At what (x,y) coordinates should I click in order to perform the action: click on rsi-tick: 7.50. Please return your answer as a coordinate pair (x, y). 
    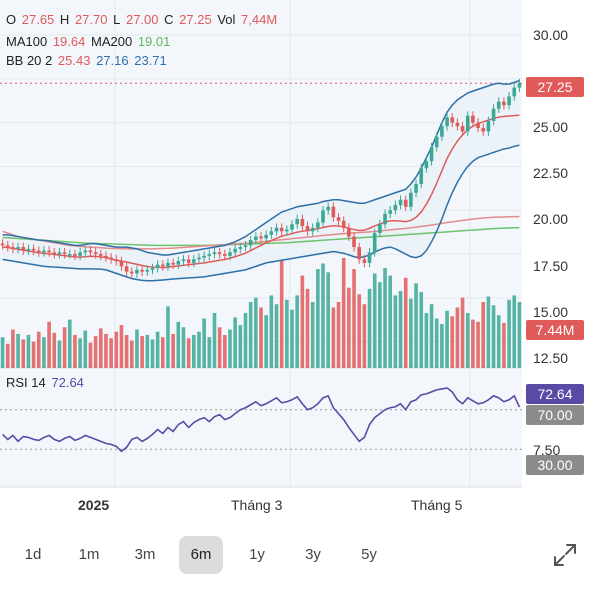
    Looking at the image, I should click on (547, 450).